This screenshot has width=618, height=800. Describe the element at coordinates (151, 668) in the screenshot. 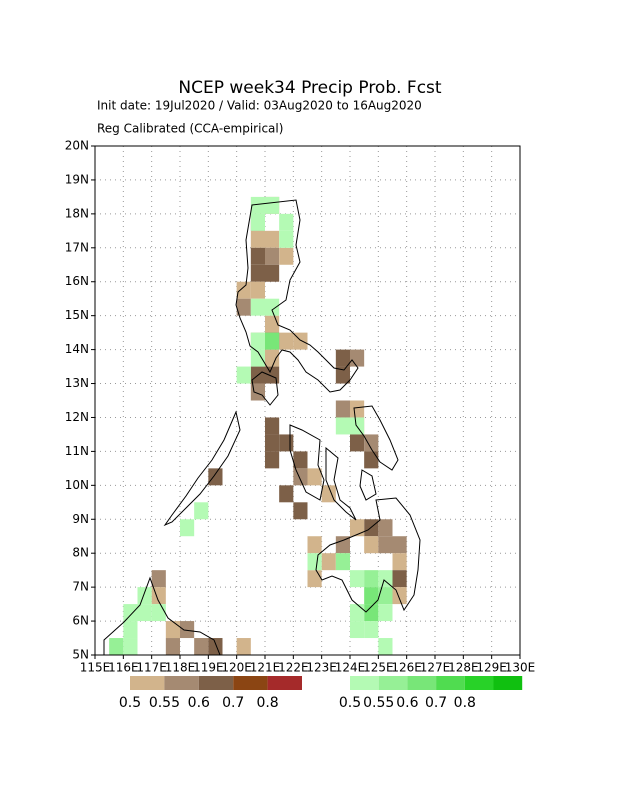

I see `x-tick-label: 117E` at that location.